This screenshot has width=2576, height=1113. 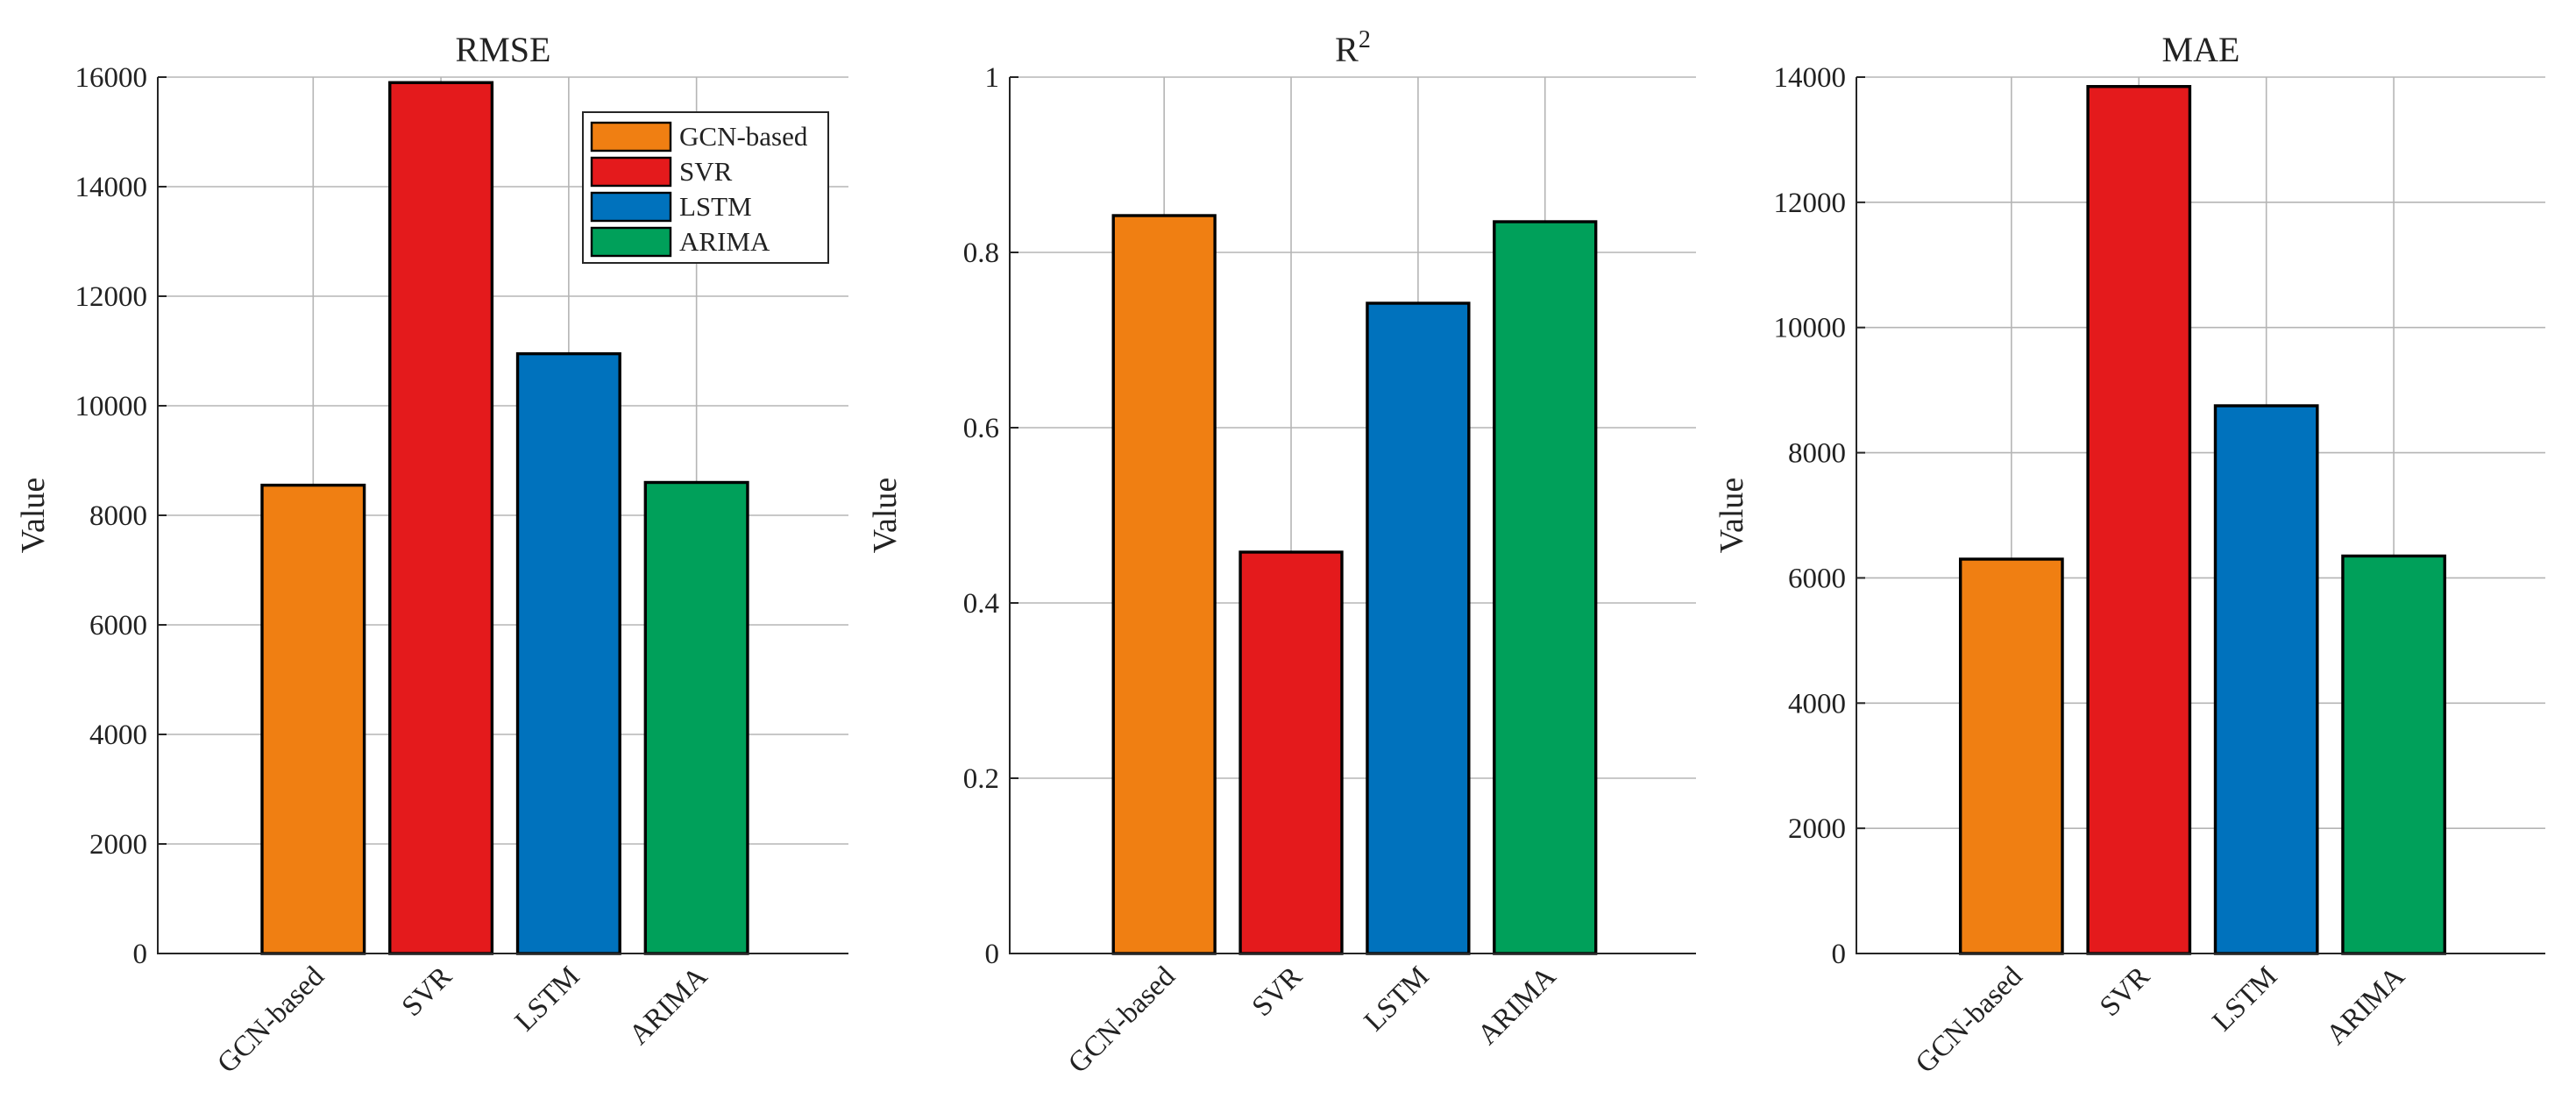 I want to click on mae-ytick-label-7: 14000, so click(x=1810, y=78).